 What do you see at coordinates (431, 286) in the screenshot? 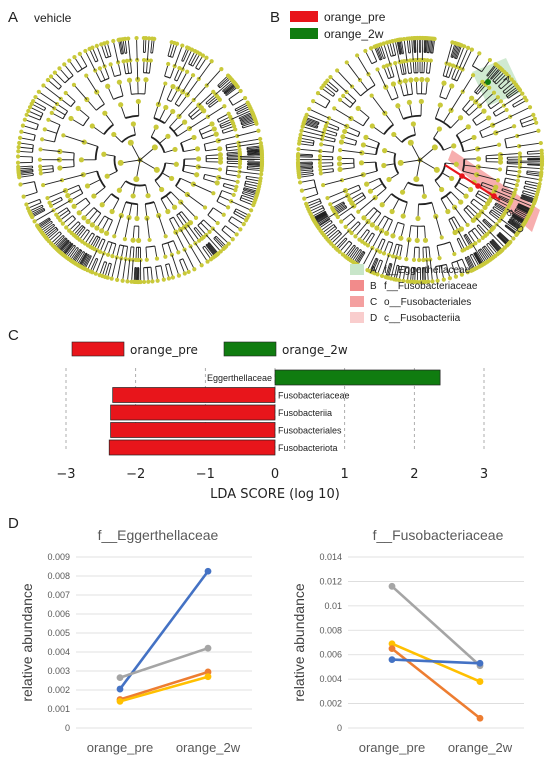
I see `clade-key-name-b: f__Fusobacteriaceae` at bounding box center [431, 286].